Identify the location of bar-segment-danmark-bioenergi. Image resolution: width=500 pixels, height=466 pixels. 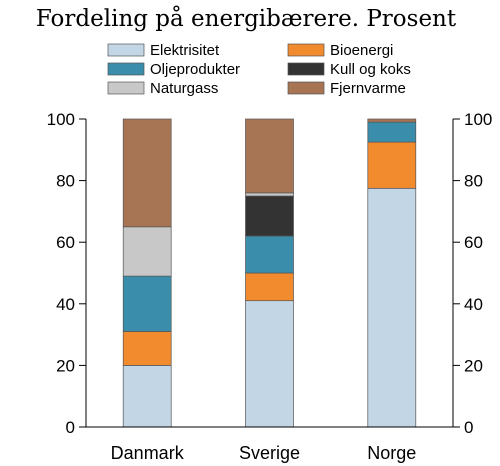
(147, 348).